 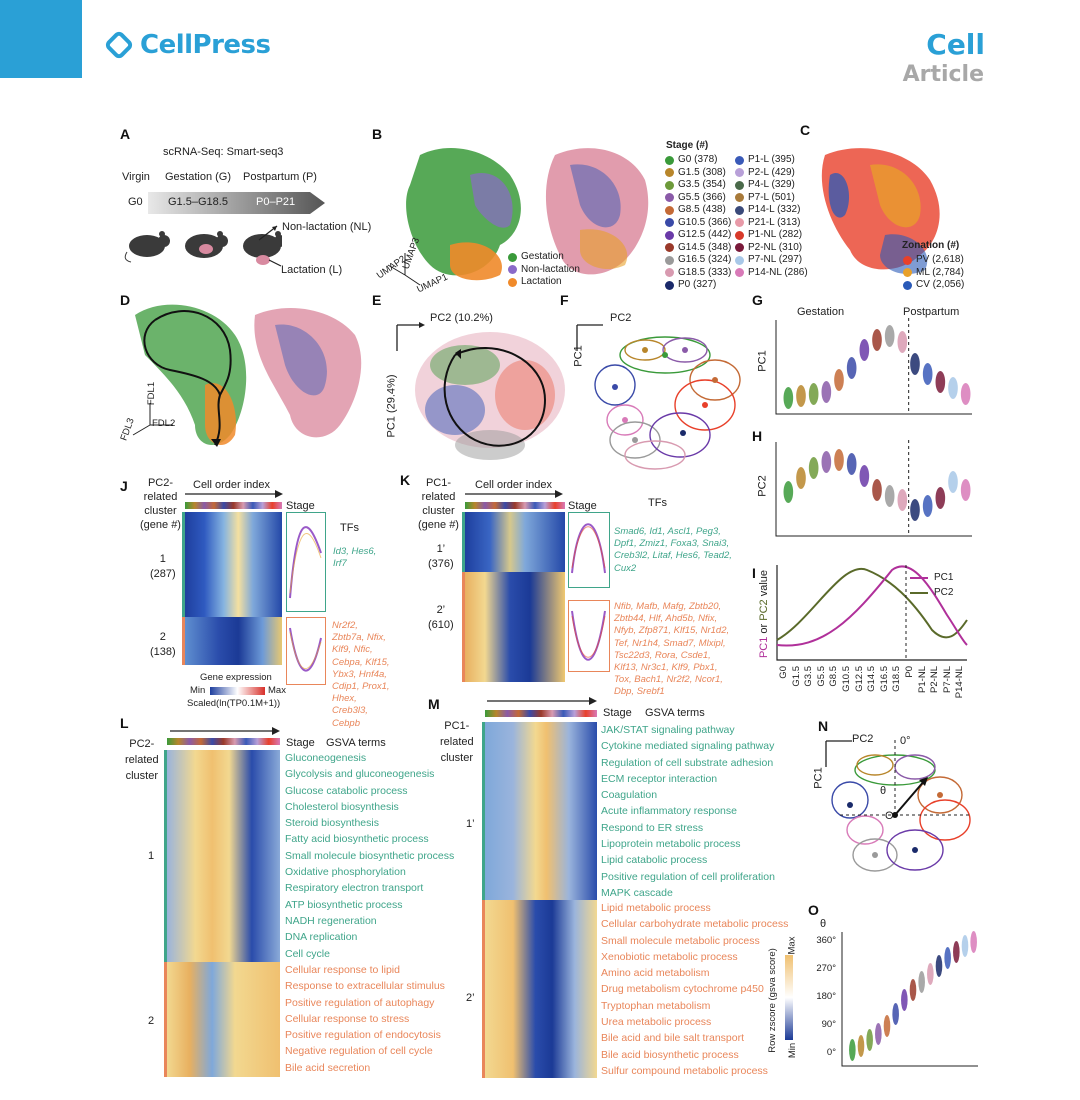 I want to click on legend-item: P1-NL (282), so click(x=771, y=235).